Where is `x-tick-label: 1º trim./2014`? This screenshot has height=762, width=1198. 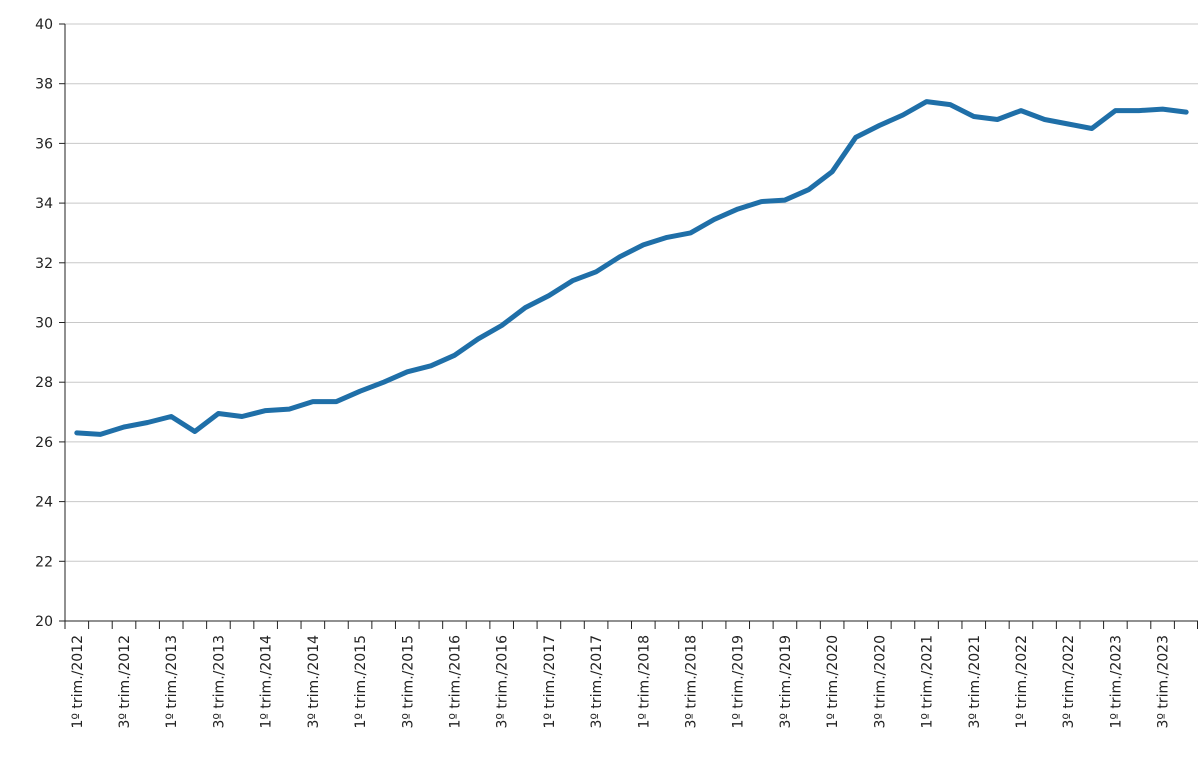
x-tick-label: 1º trim./2014 is located at coordinates (267, 682).